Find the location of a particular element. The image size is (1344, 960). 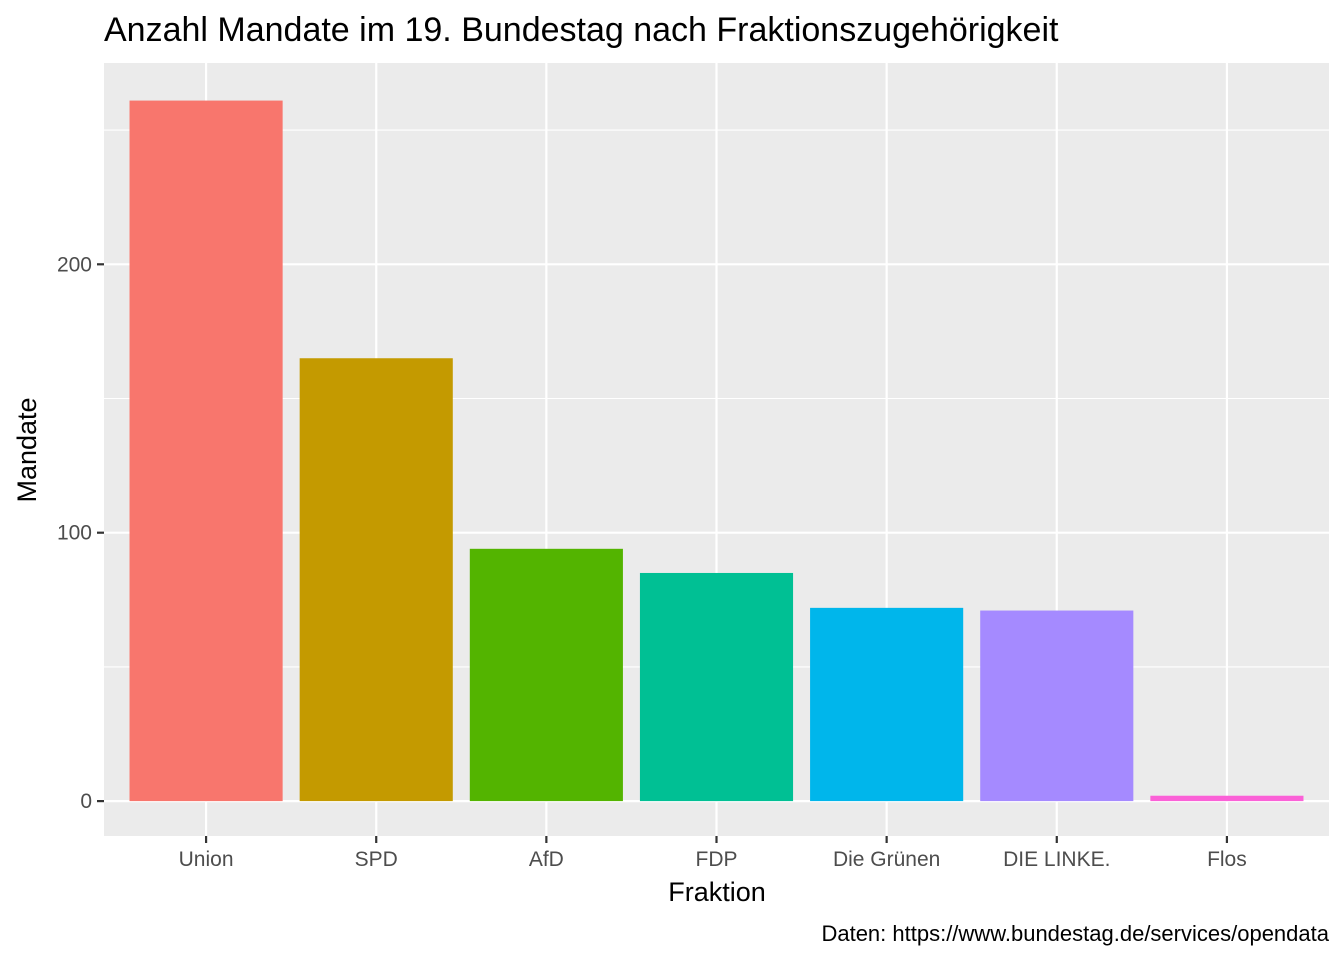

x-tick-label: Union is located at coordinates (206, 859).